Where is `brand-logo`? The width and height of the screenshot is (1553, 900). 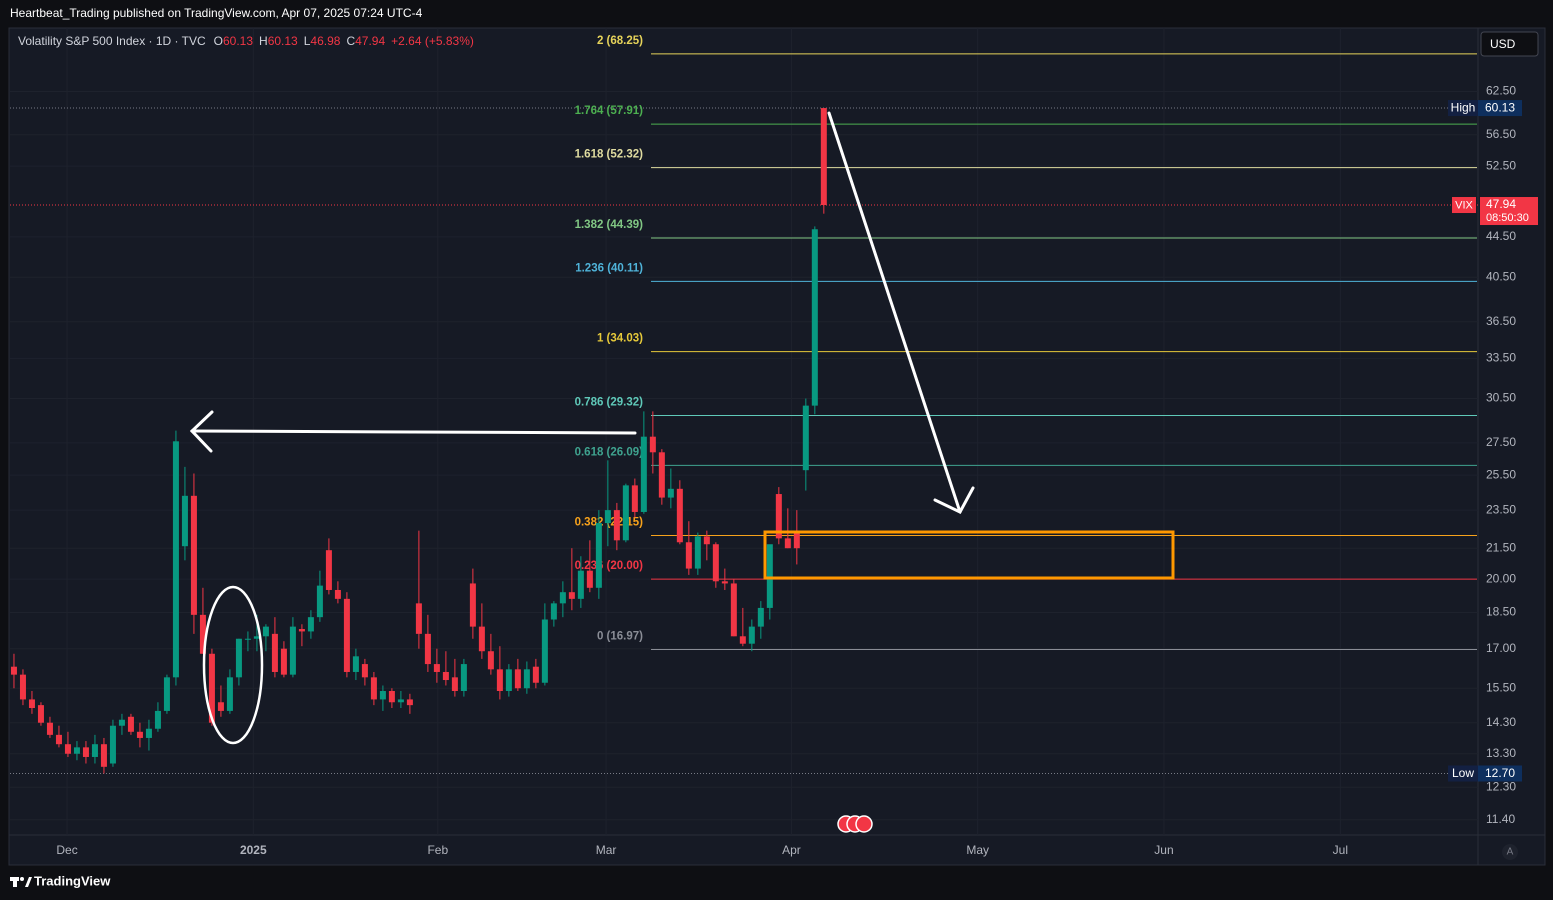
brand-logo is located at coordinates (21, 882).